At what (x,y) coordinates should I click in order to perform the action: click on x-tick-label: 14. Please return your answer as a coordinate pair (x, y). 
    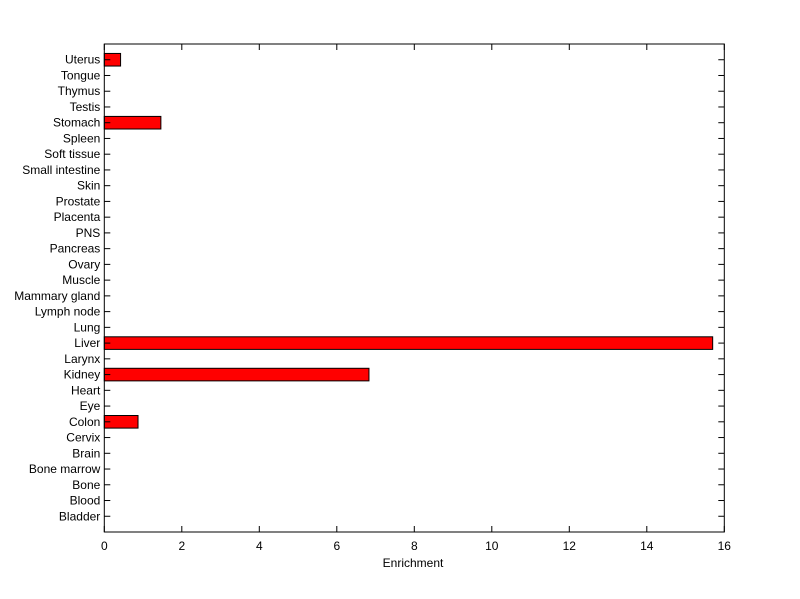
    Looking at the image, I should click on (647, 546).